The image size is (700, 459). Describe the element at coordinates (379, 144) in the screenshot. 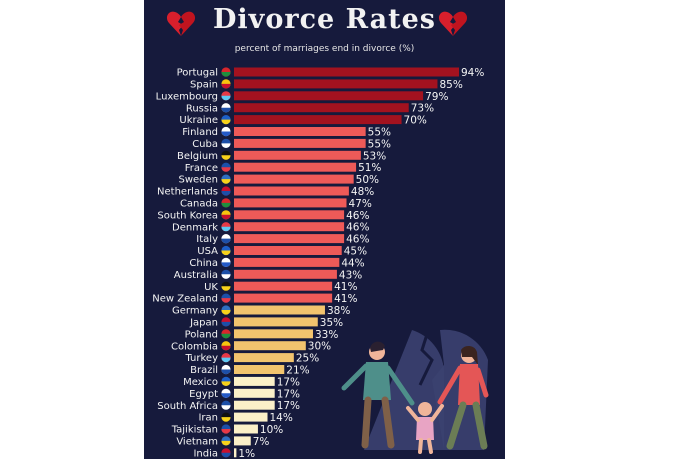

I see `data-label: 55%` at that location.